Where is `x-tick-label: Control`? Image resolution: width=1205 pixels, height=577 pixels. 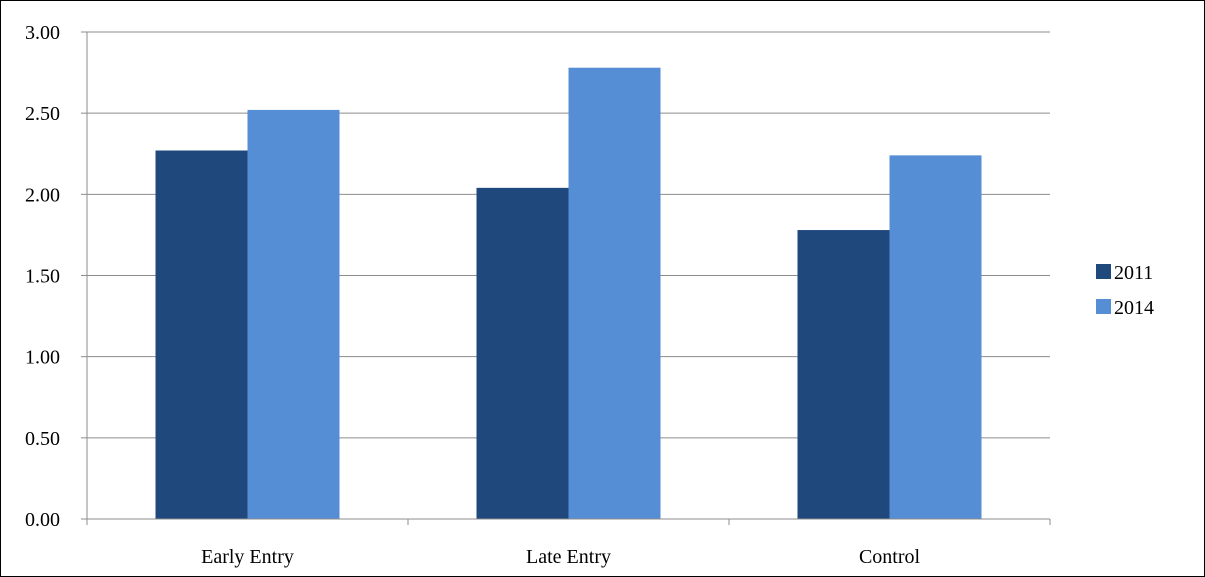 x-tick-label: Control is located at coordinates (890, 557).